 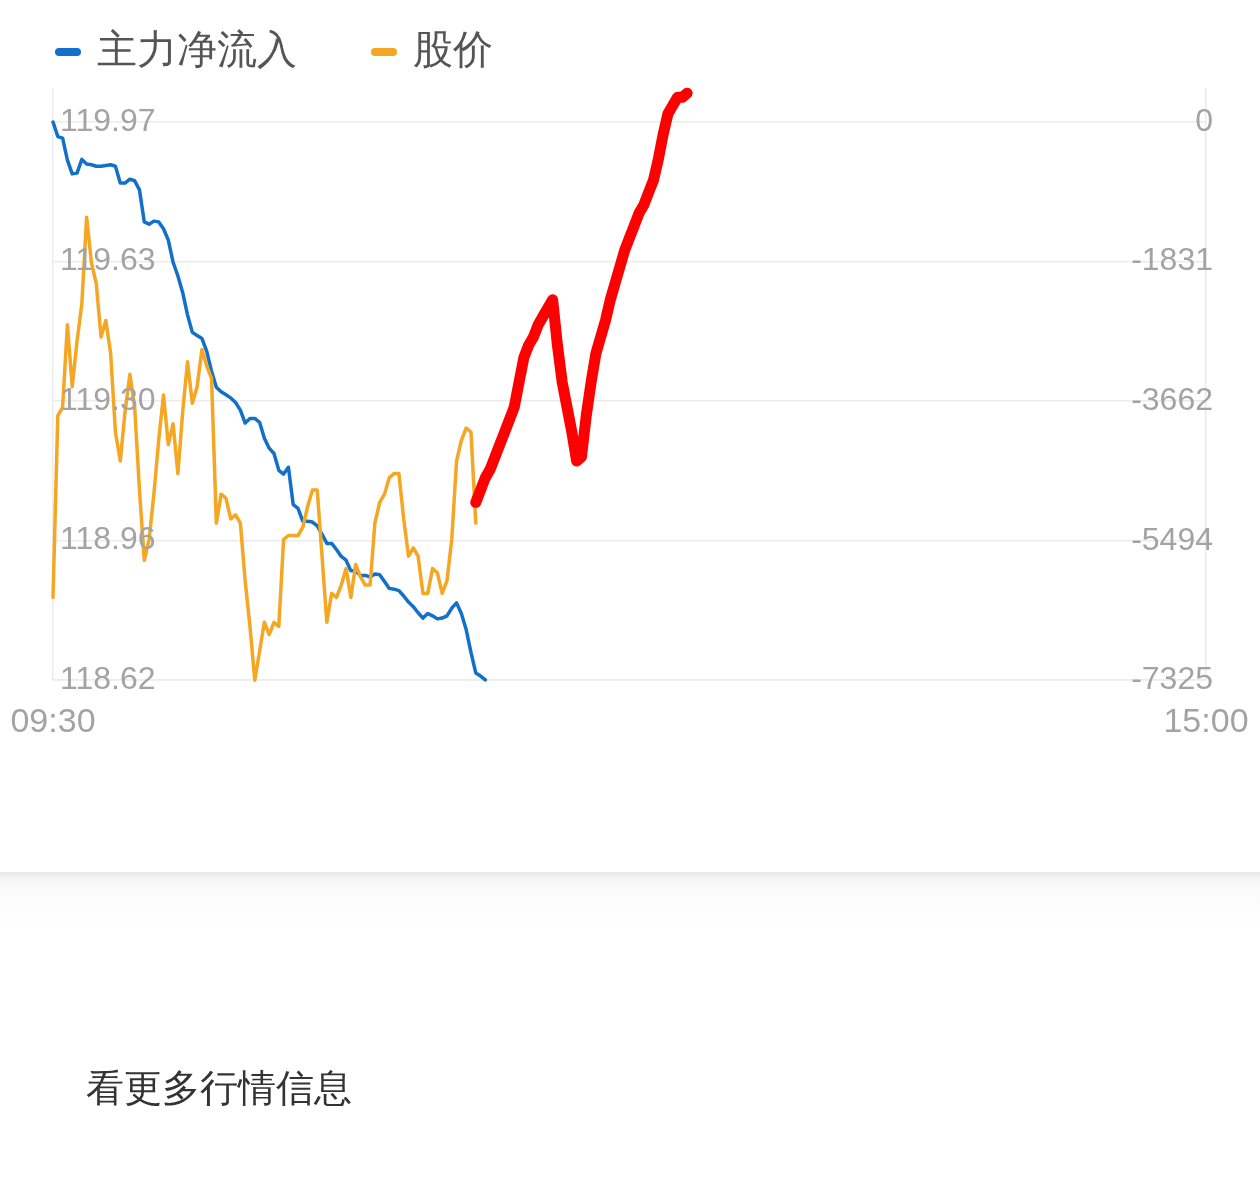 What do you see at coordinates (1172, 538) in the screenshot?
I see `y2-tick-label: -5494` at bounding box center [1172, 538].